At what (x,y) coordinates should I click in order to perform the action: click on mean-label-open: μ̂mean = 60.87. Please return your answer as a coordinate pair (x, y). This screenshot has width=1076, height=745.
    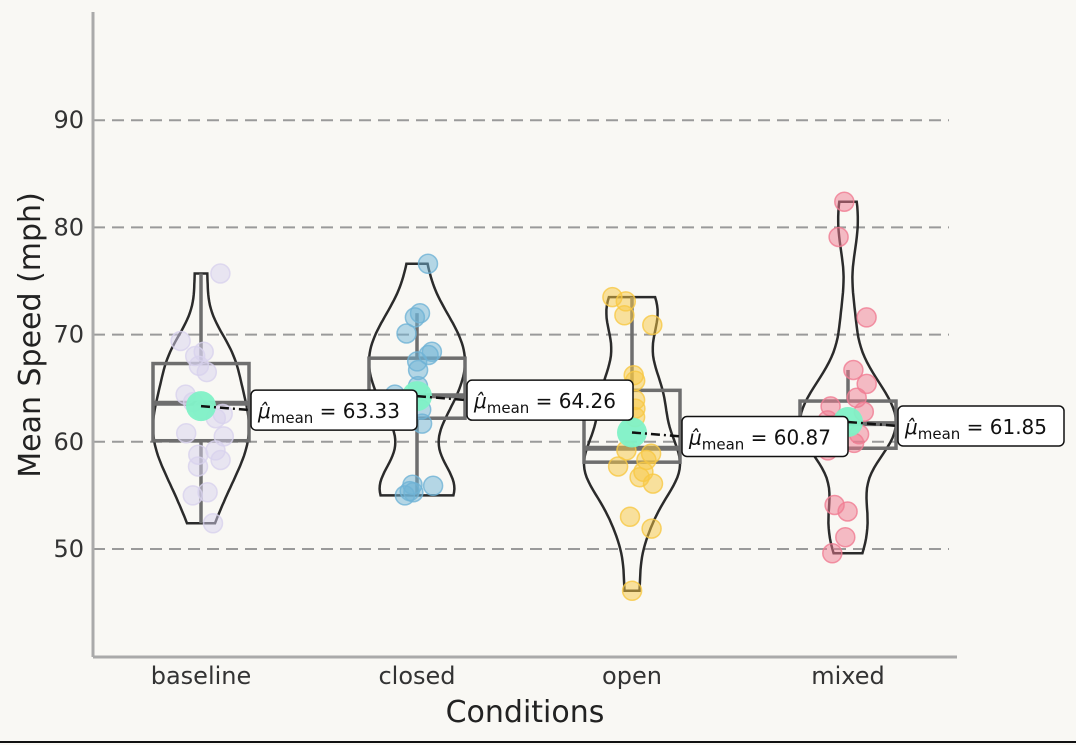
    Looking at the image, I should click on (759, 439).